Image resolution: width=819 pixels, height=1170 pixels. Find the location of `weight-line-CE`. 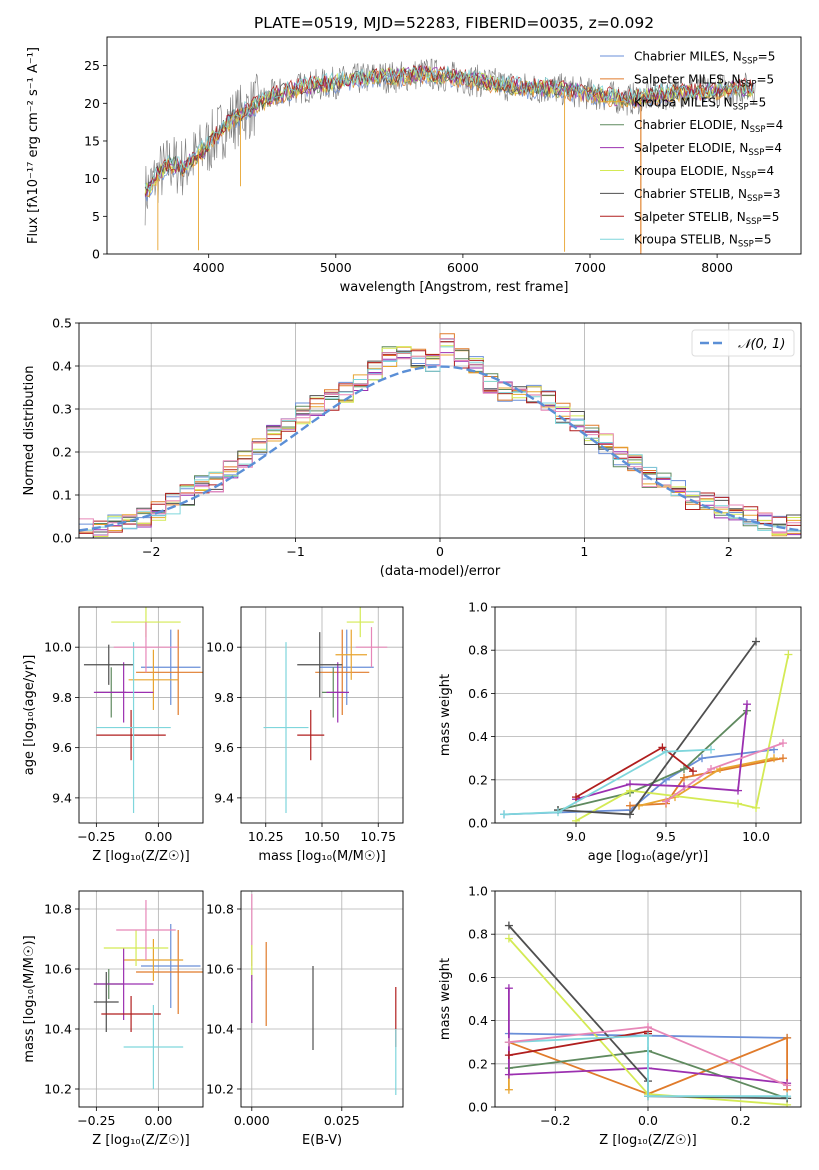

weight-line-CE is located at coordinates (652, 760).